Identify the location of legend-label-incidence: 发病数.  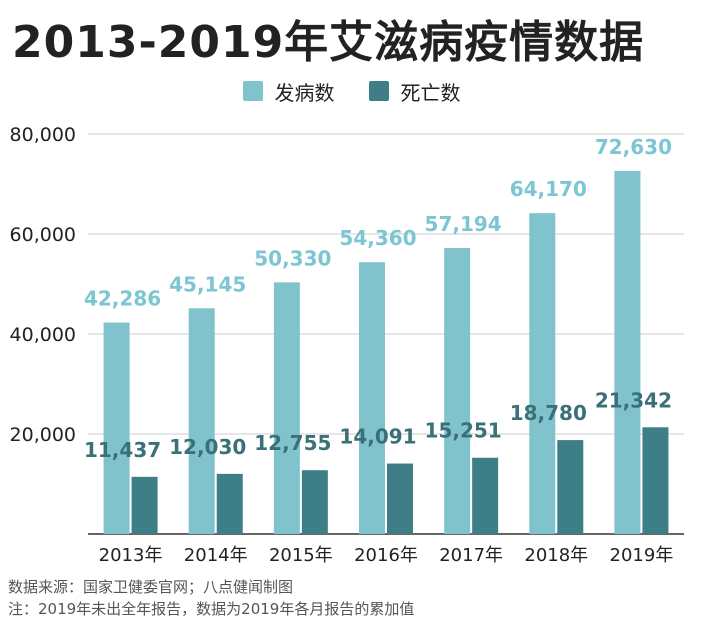
(304, 92).